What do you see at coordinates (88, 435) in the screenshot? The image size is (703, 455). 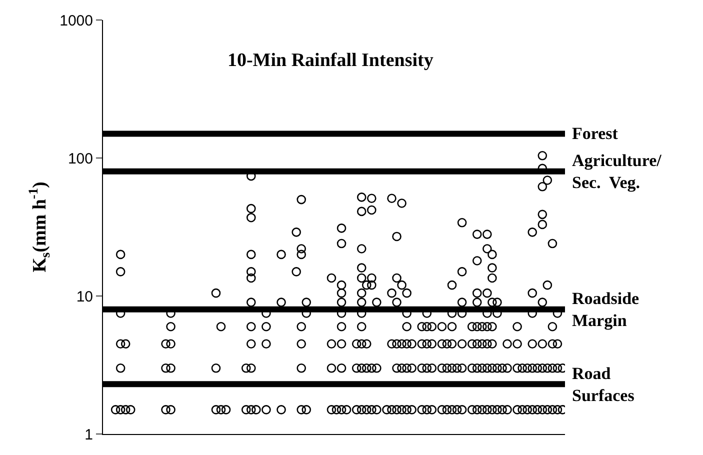 I see `y-tick-label: 1` at bounding box center [88, 435].